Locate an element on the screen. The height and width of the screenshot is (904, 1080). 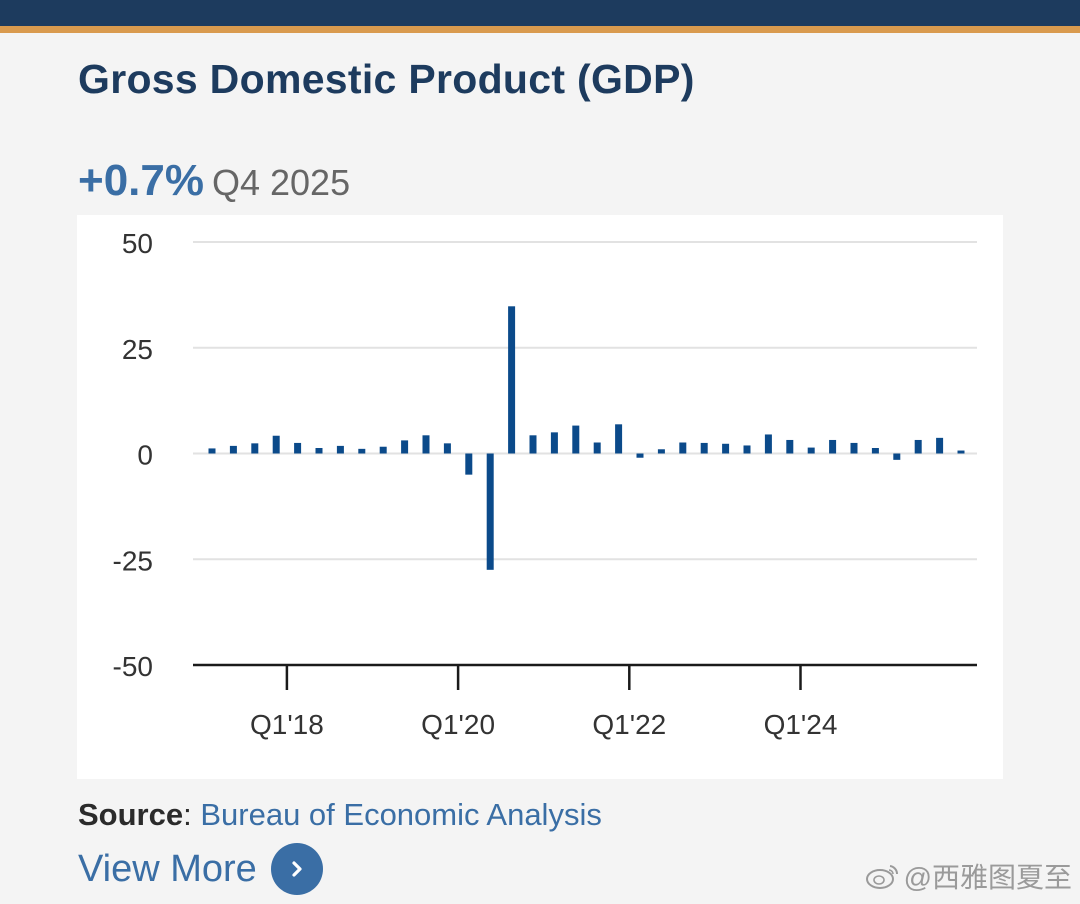
bar-q3-2019 is located at coordinates (426, 444).